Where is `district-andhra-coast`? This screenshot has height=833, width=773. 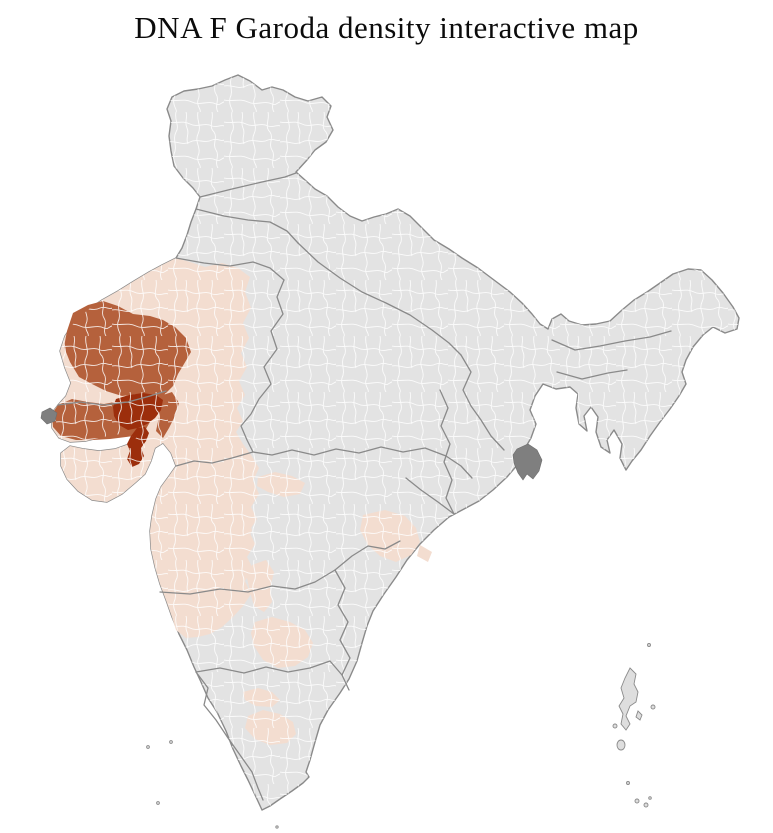
district-andhra-coast is located at coordinates (424, 553).